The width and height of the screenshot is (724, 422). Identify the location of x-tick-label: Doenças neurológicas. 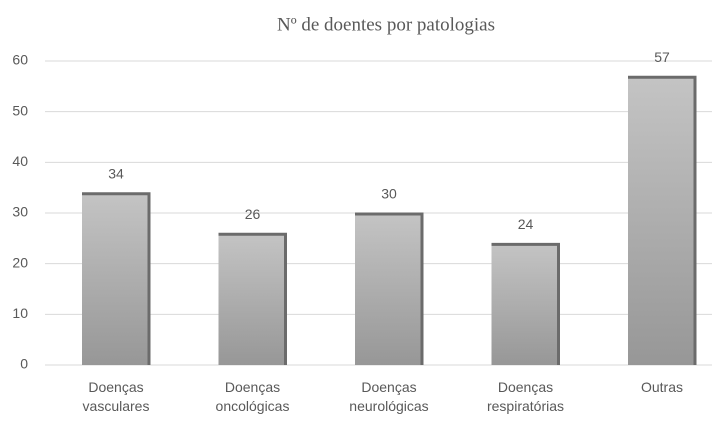
(389, 396).